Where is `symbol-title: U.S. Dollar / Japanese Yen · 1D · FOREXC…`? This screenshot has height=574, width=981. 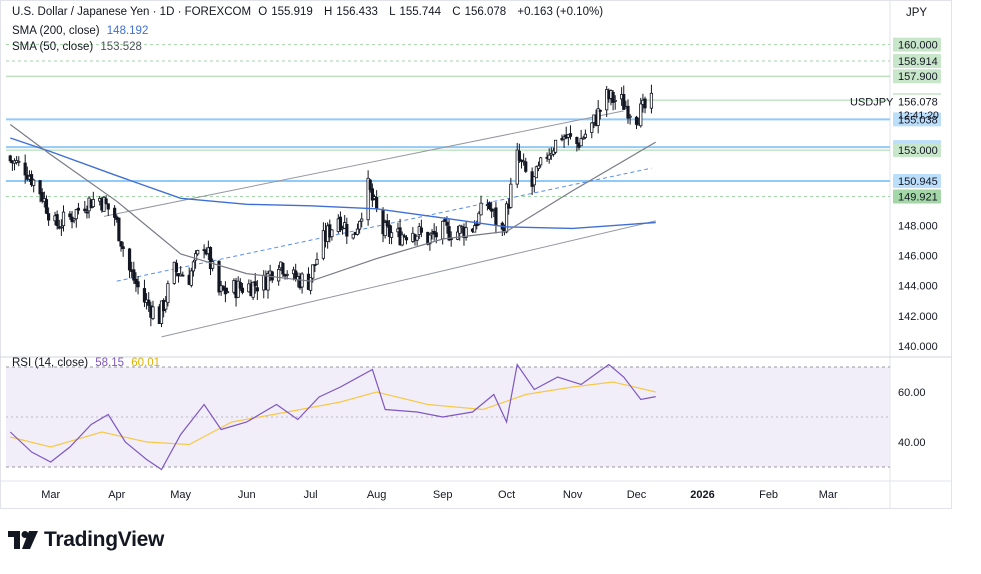
symbol-title: U.S. Dollar / Japanese Yen · 1D · FOREXC… is located at coordinates (132, 12).